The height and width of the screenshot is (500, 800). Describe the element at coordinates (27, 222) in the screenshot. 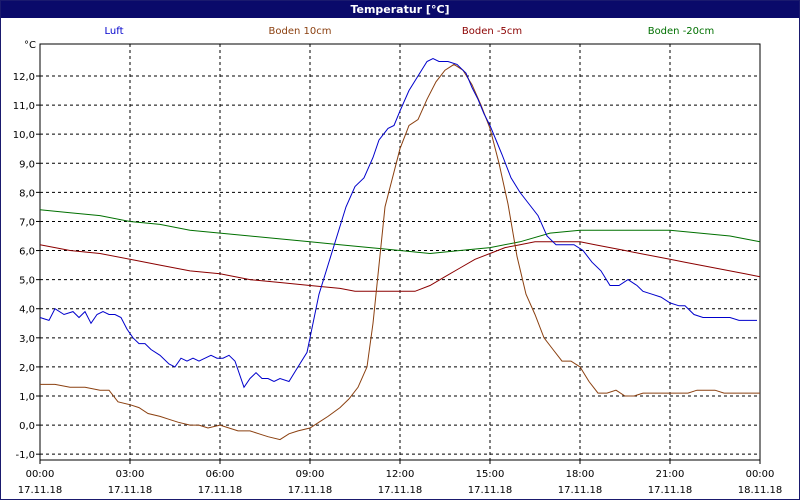

I see `y-tick-label: 7,0` at that location.